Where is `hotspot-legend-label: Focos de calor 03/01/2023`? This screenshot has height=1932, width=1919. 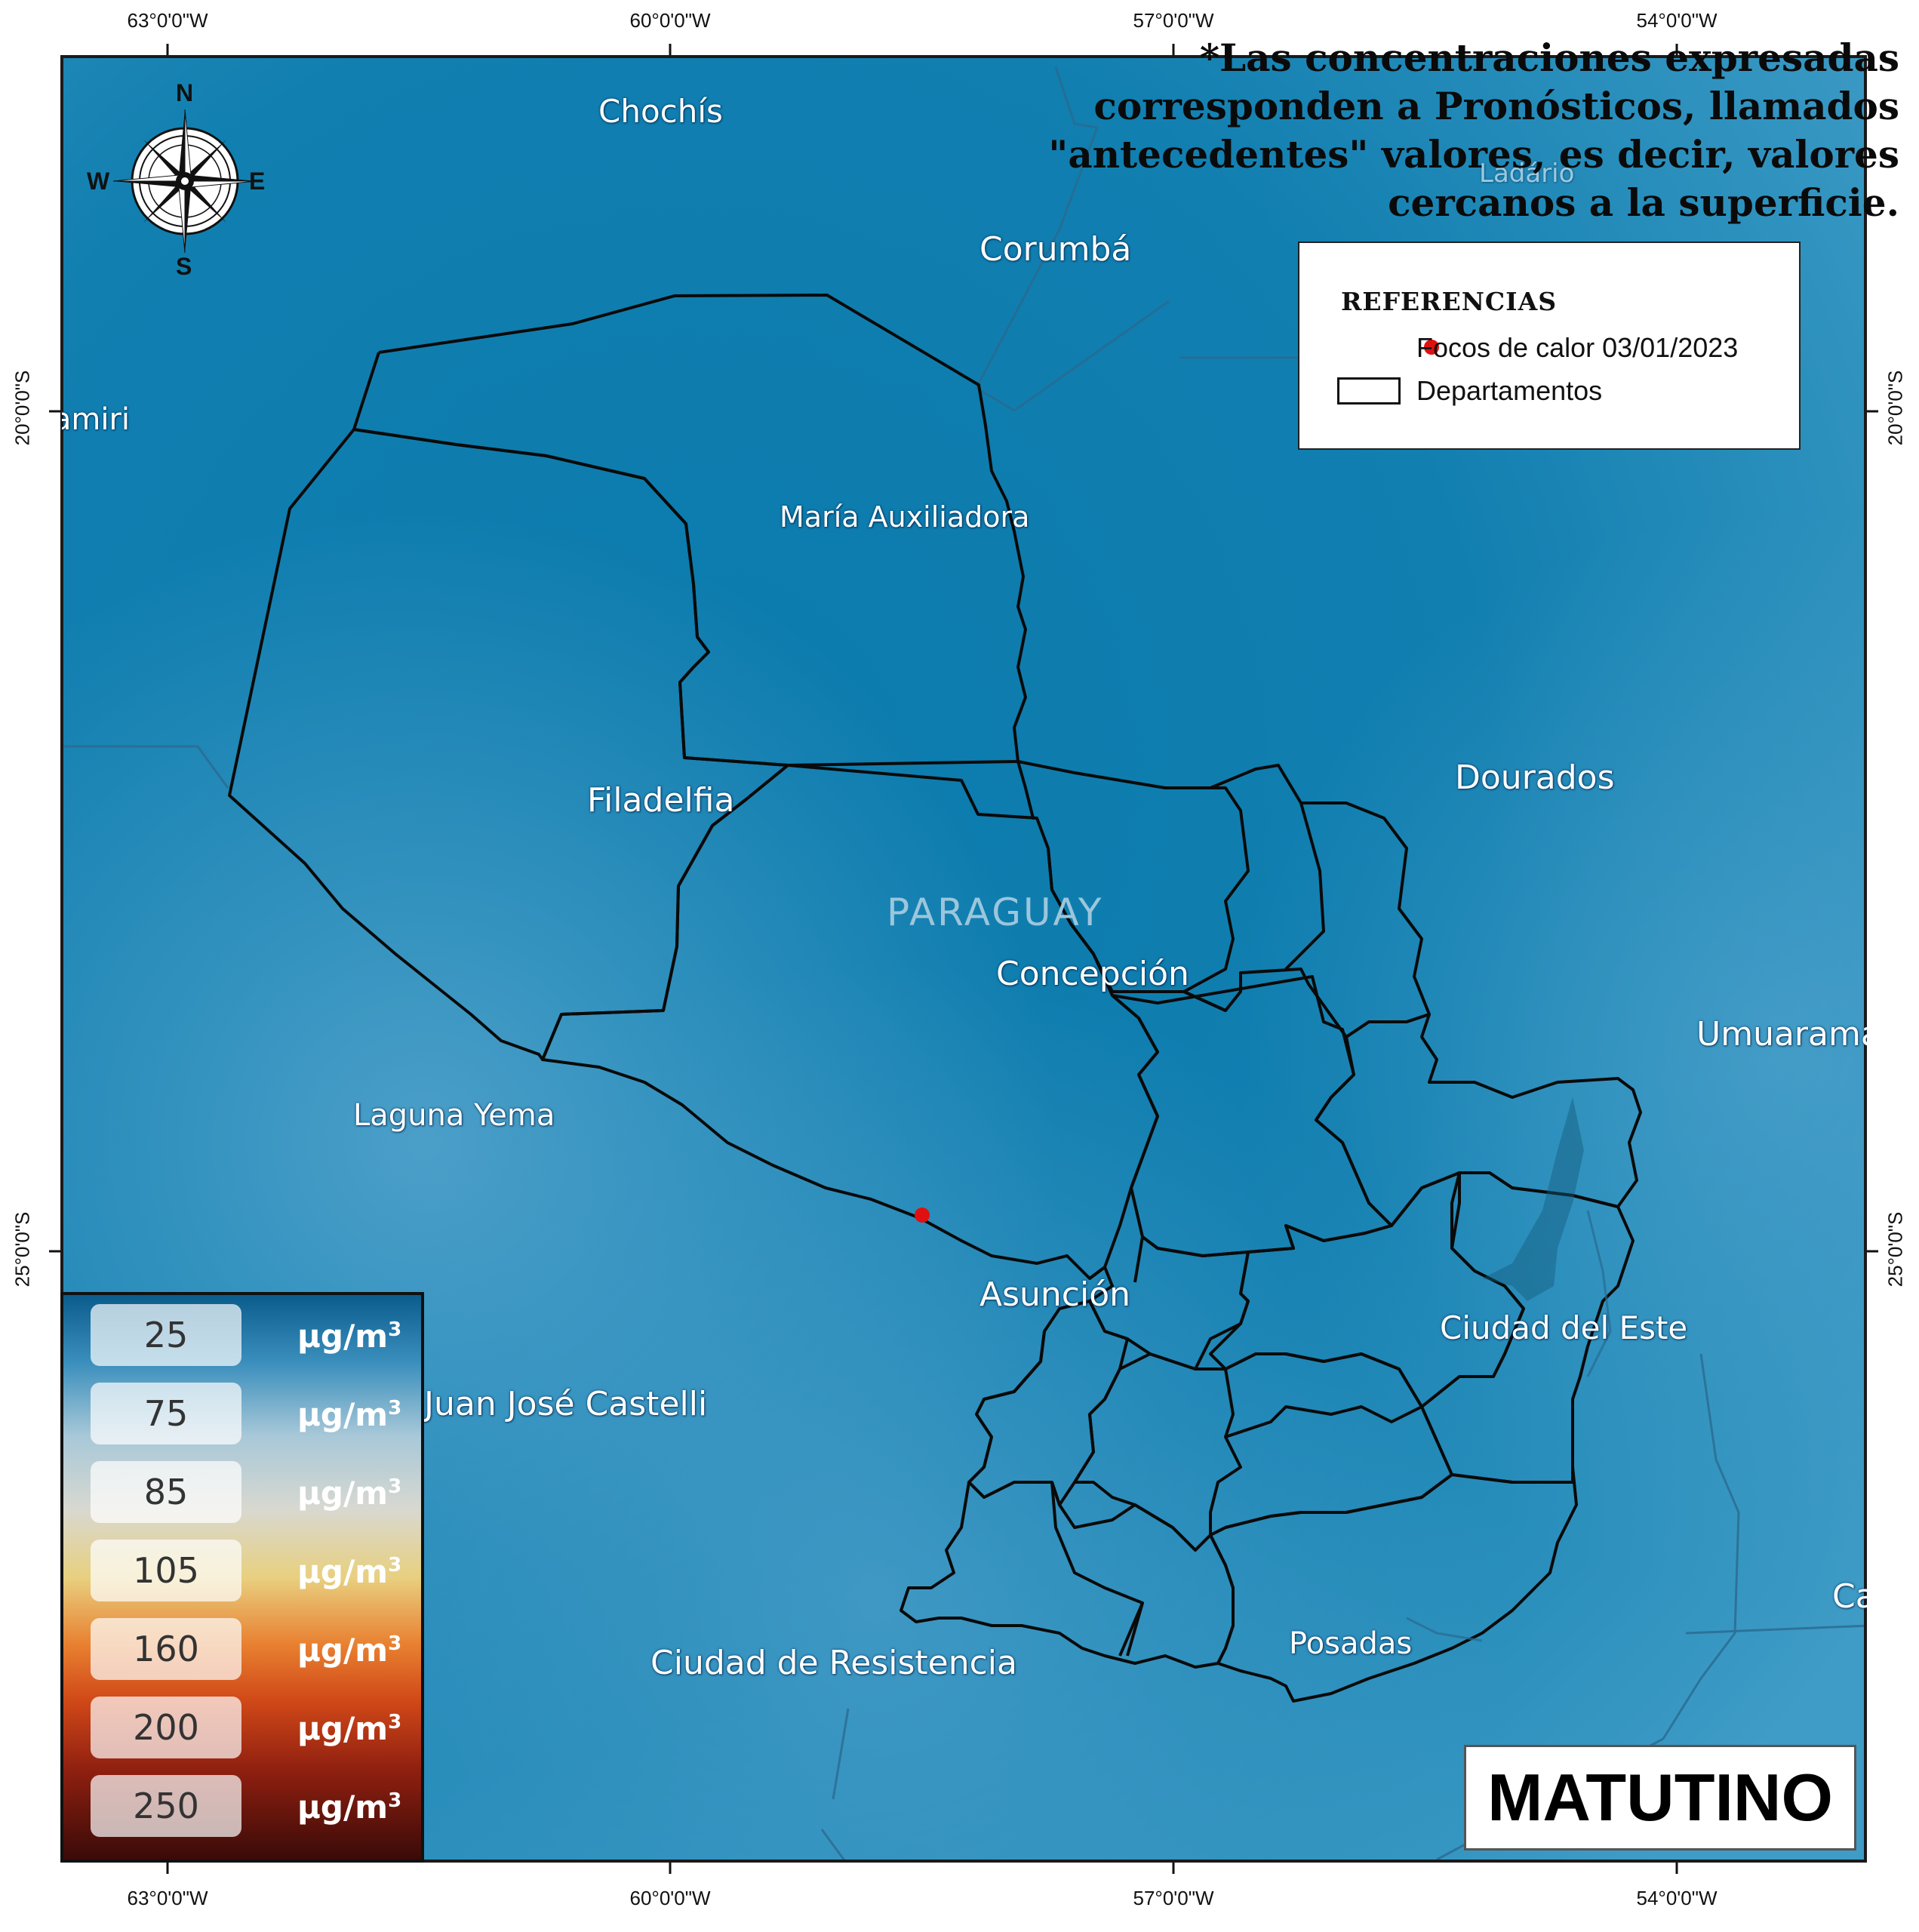
hotspot-legend-label: Focos de calor 03/01/2023 is located at coordinates (1577, 347).